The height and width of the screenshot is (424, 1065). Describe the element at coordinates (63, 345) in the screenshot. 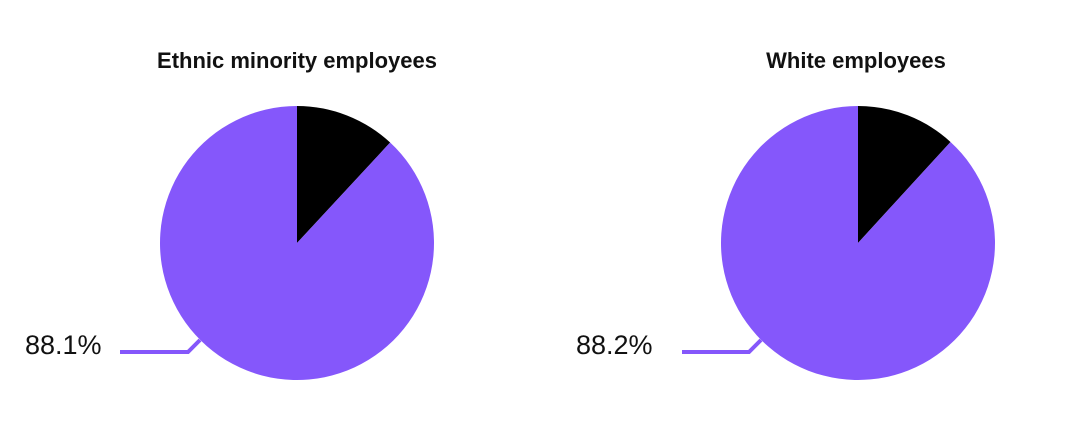

I see `data-label: 88.1%` at that location.